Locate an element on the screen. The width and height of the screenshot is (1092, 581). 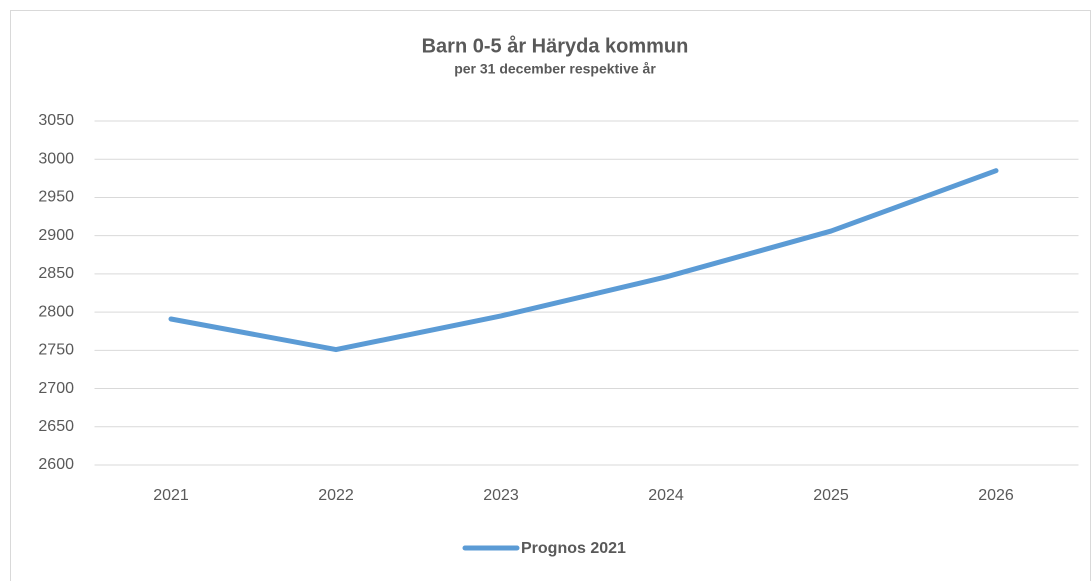
legend-label: Prognos 2021 is located at coordinates (573, 548).